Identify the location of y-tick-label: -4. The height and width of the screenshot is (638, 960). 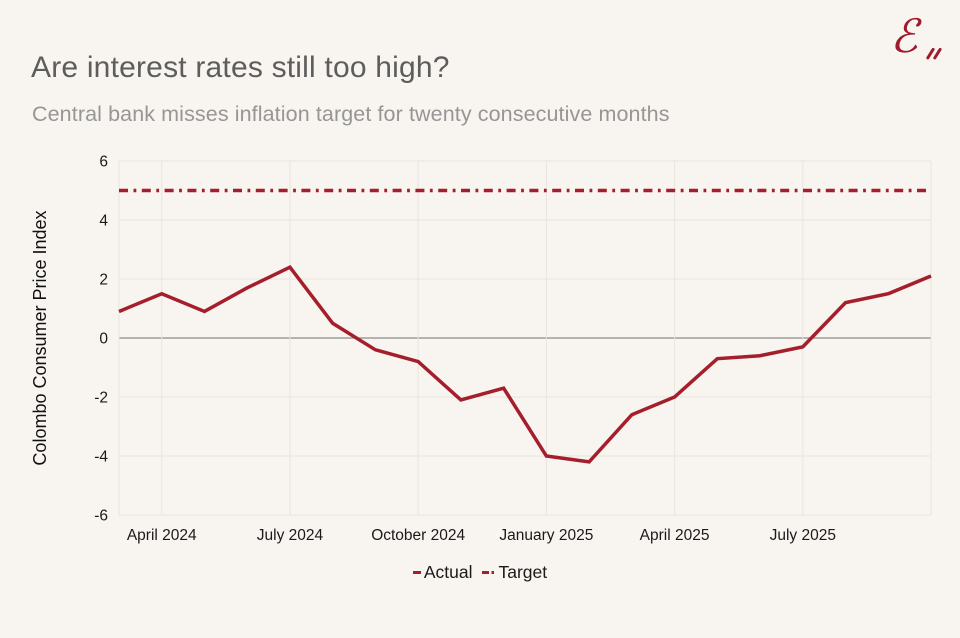
(101, 457).